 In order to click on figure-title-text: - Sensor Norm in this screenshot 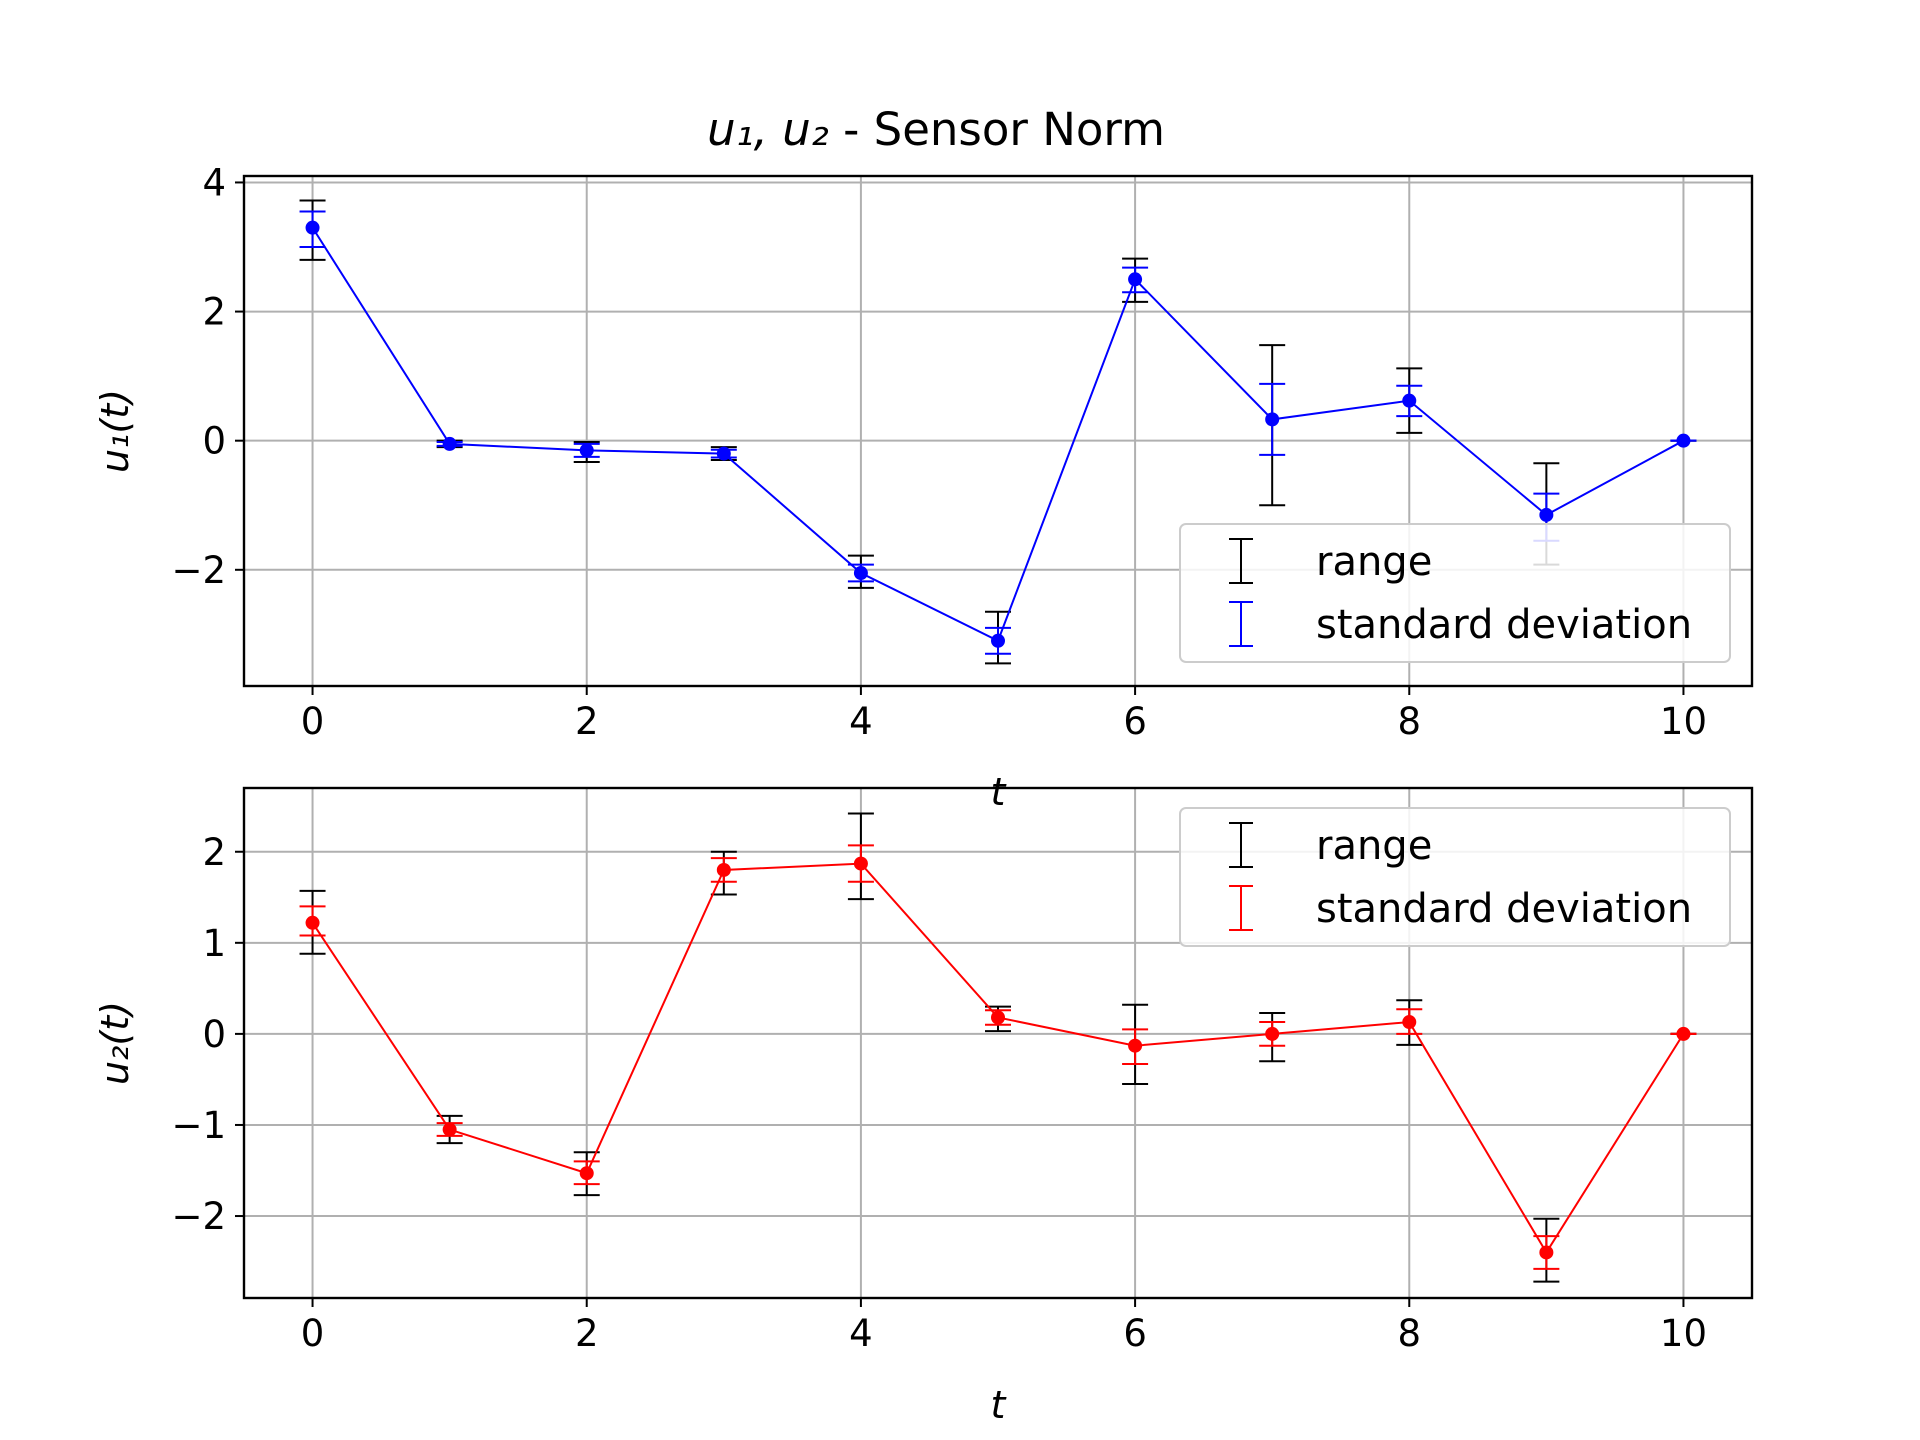, I will do `click(997, 129)`.